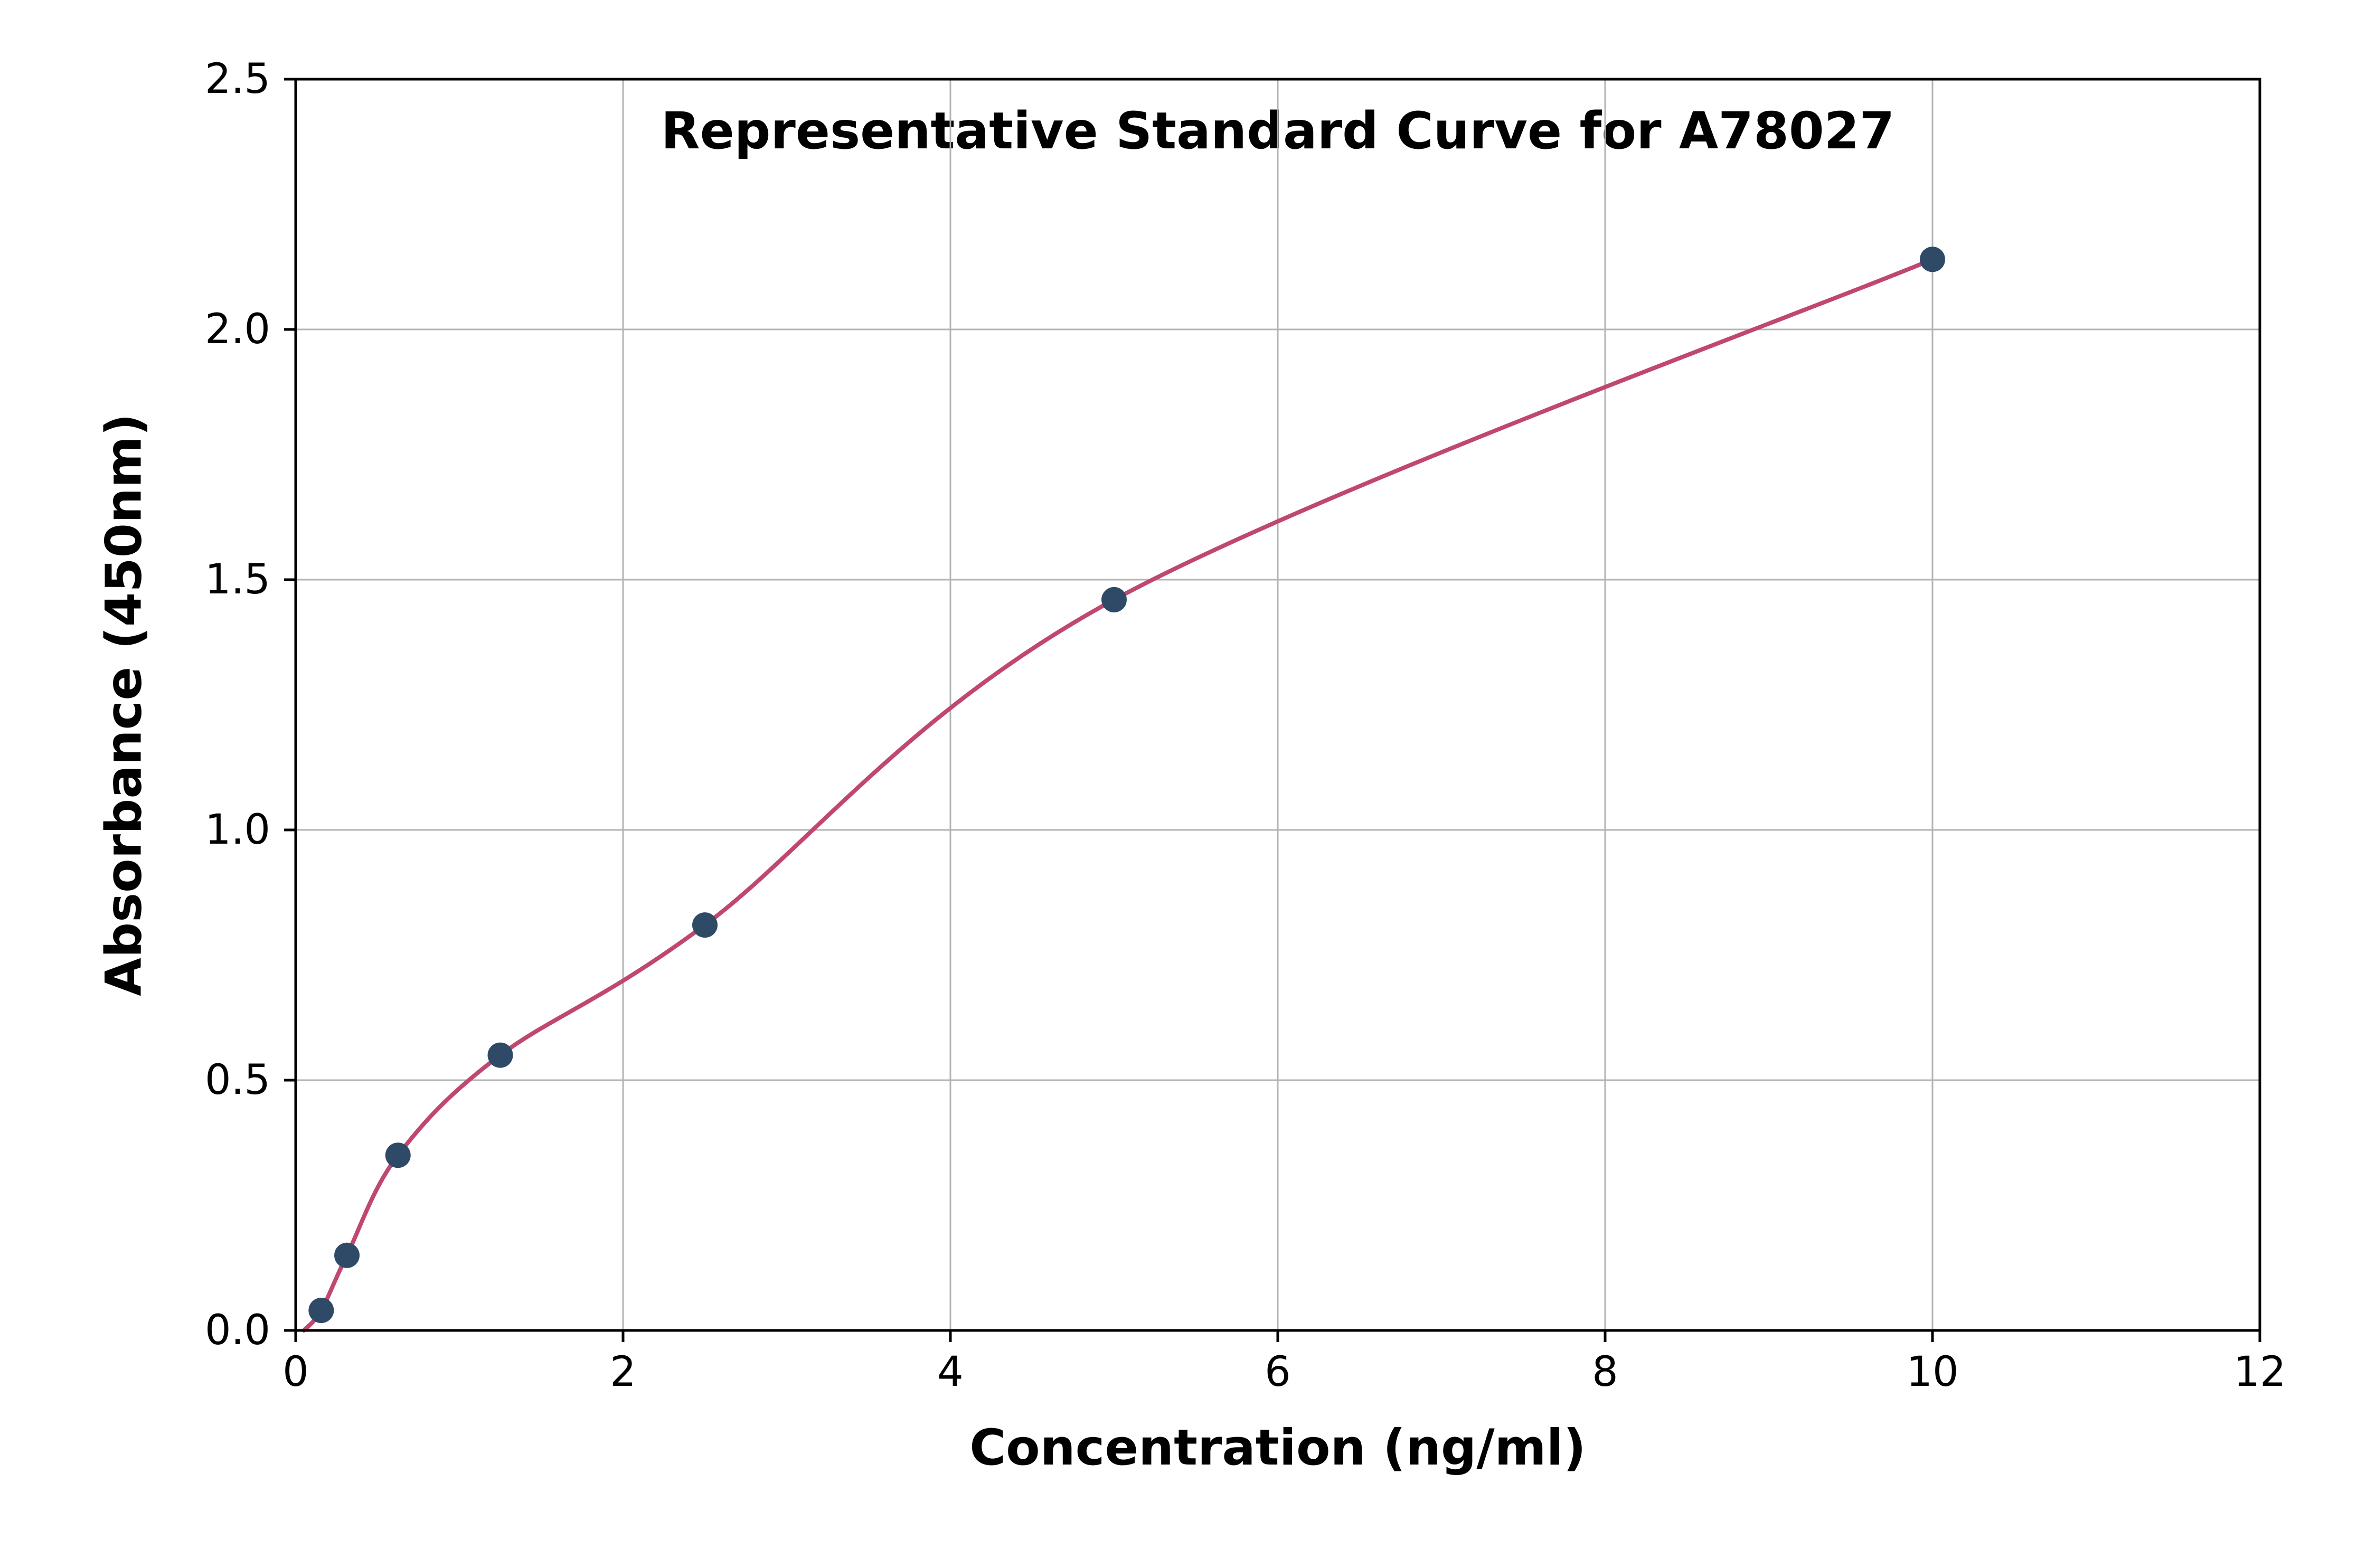 This screenshot has width=2376, height=1568. What do you see at coordinates (1932, 1372) in the screenshot?
I see `x-tick-label: 10` at bounding box center [1932, 1372].